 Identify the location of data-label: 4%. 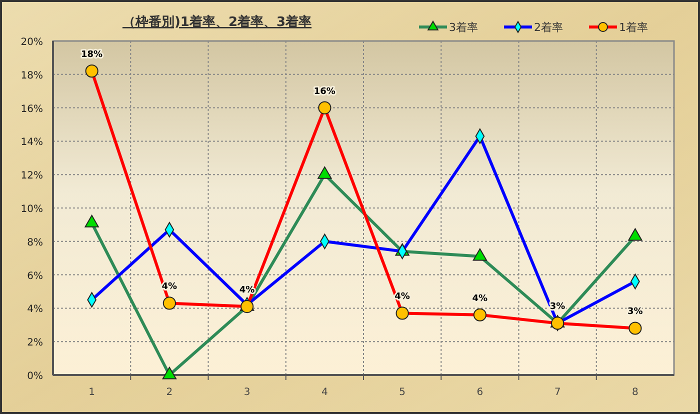
(480, 299).